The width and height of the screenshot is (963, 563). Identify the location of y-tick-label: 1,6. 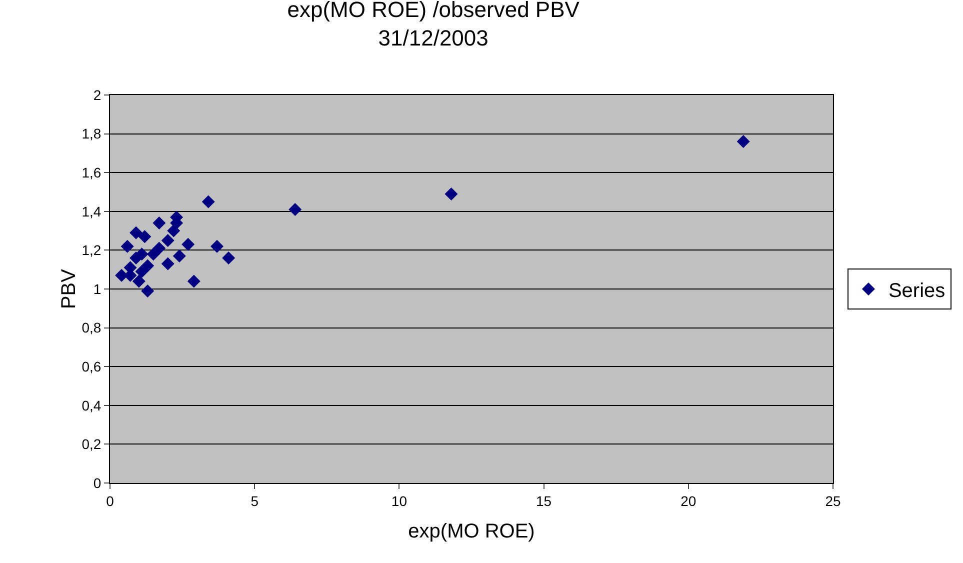
(92, 172).